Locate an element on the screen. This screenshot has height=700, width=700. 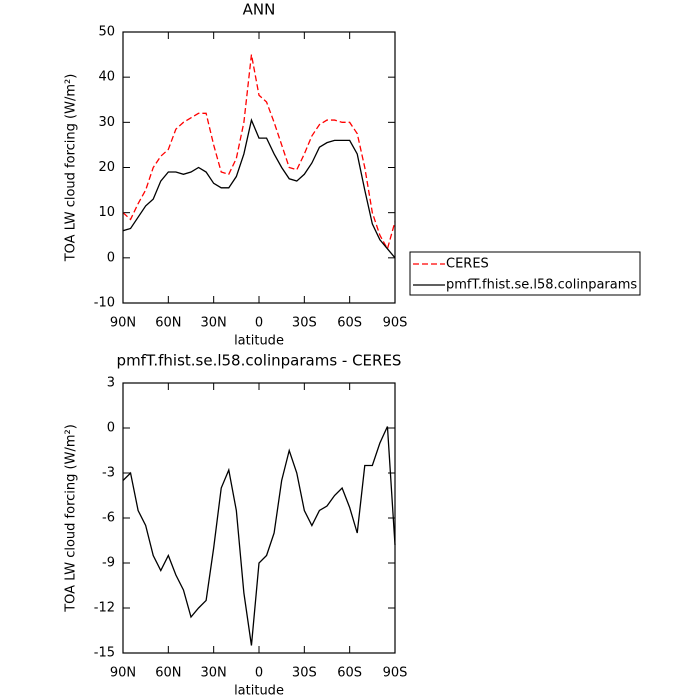
y-tick-label: -12 is located at coordinates (104, 608).